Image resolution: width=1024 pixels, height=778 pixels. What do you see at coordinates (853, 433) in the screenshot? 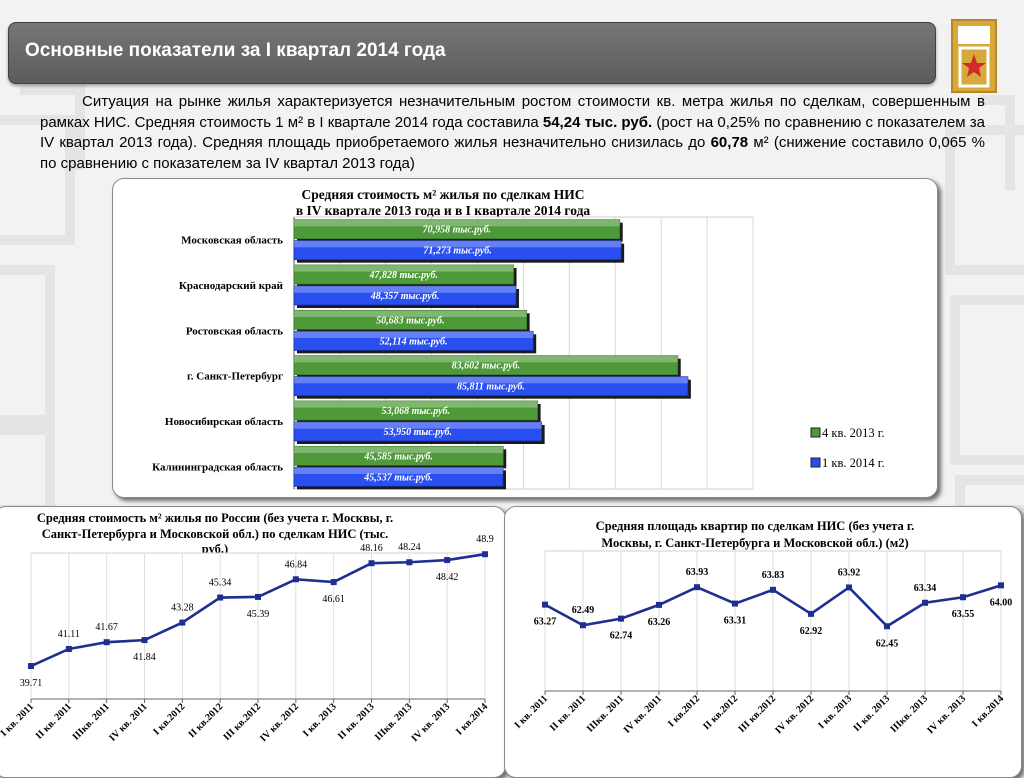
I see `legend-label: 4 кв. 2013 г.` at bounding box center [853, 433].